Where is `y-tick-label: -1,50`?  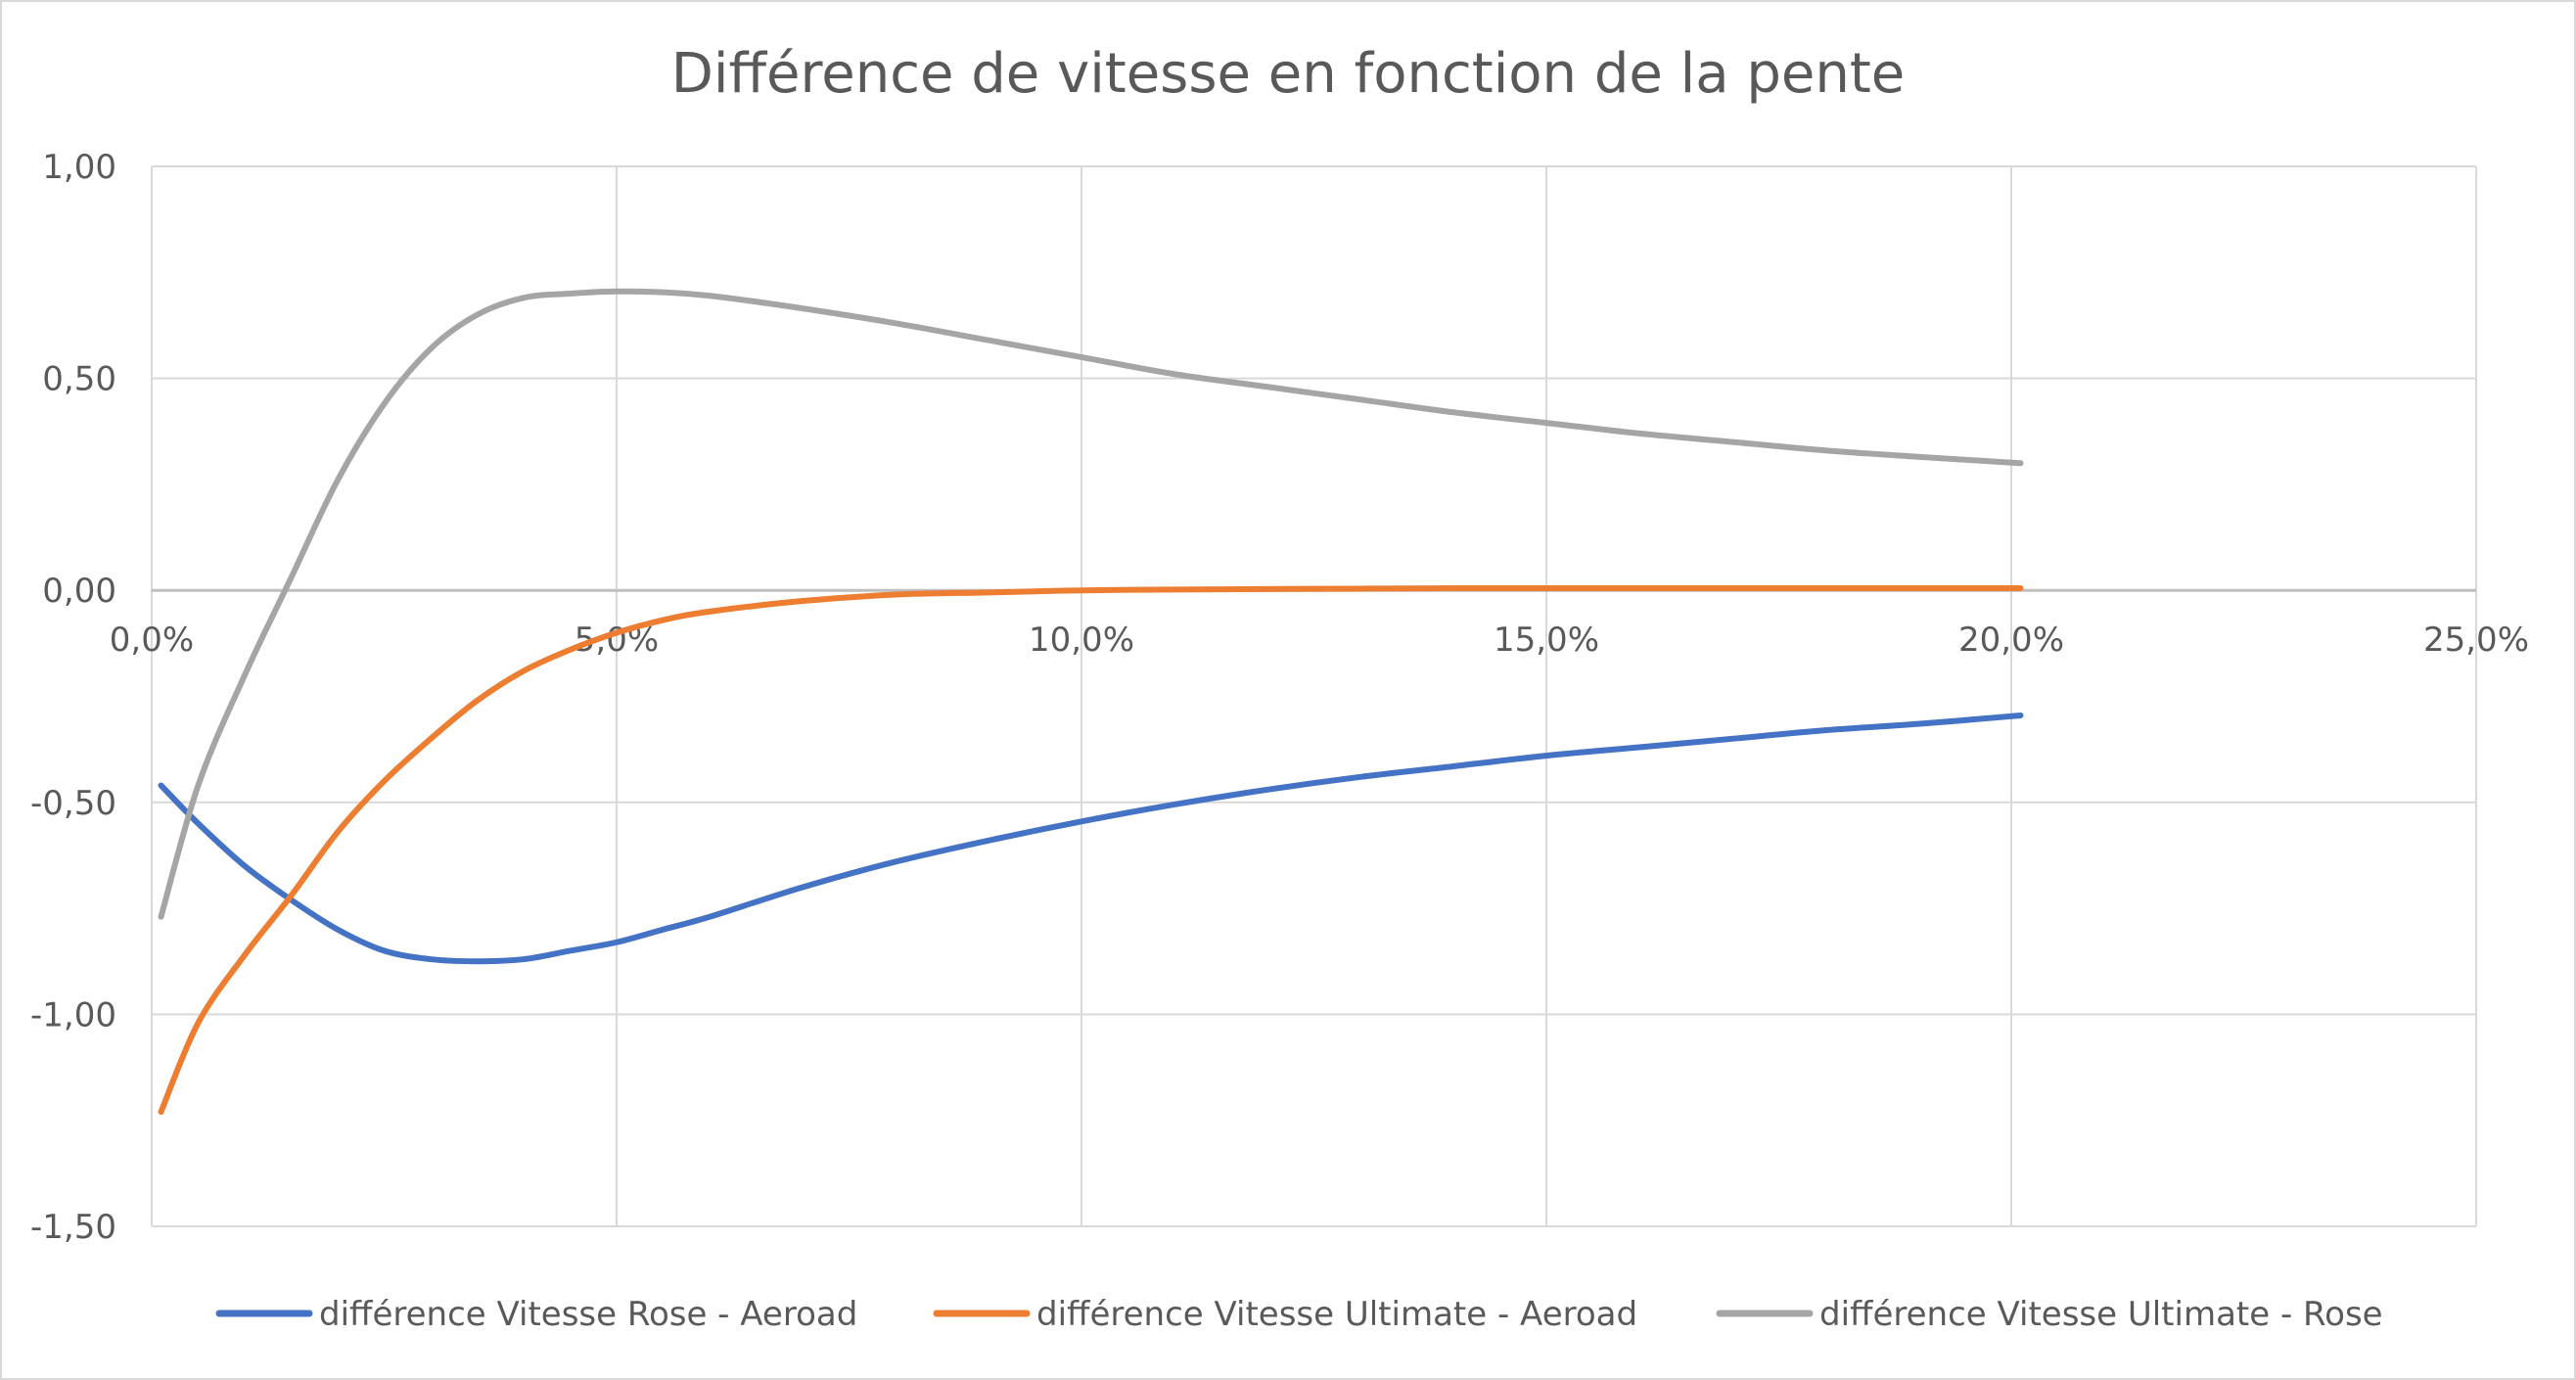 y-tick-label: -1,50 is located at coordinates (73, 1227).